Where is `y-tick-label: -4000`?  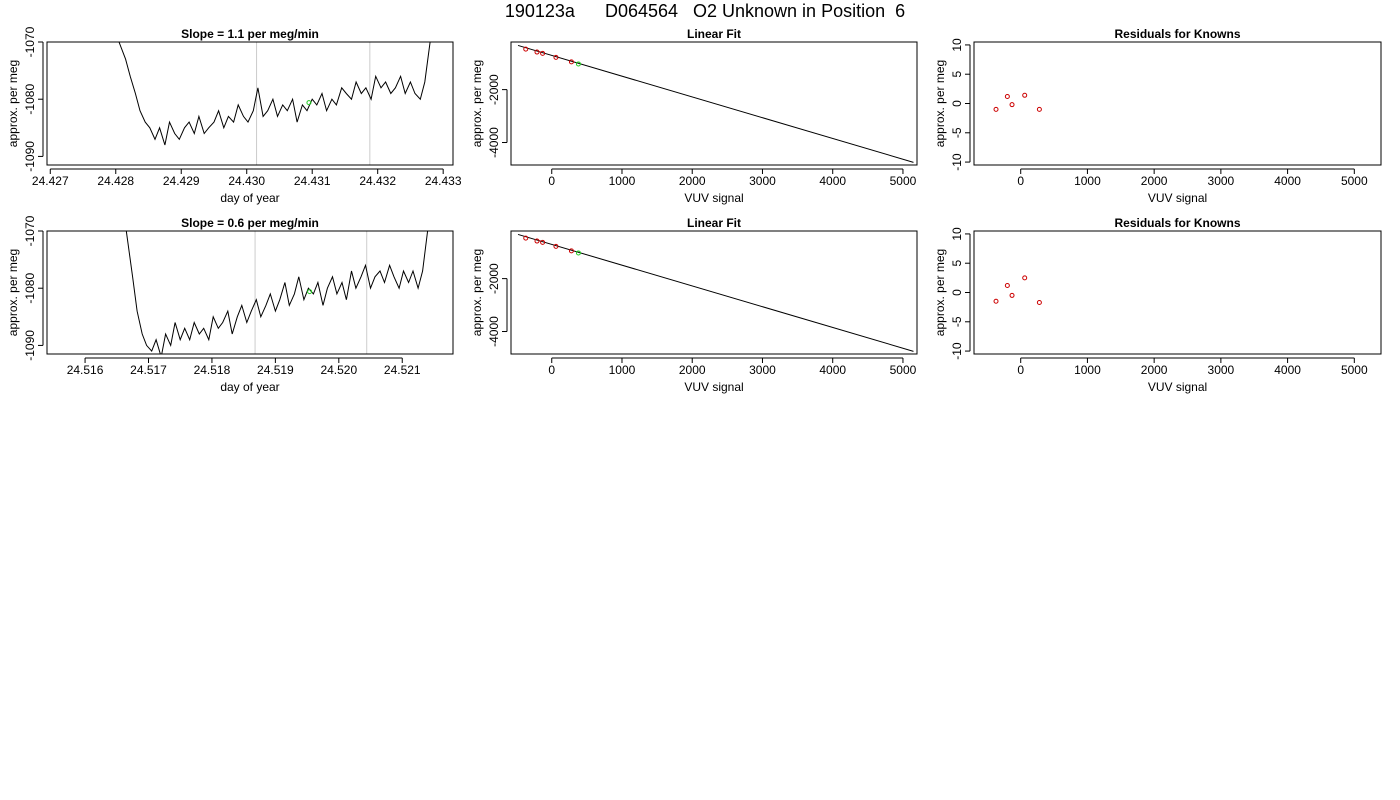 y-tick-label: -4000 is located at coordinates (494, 142).